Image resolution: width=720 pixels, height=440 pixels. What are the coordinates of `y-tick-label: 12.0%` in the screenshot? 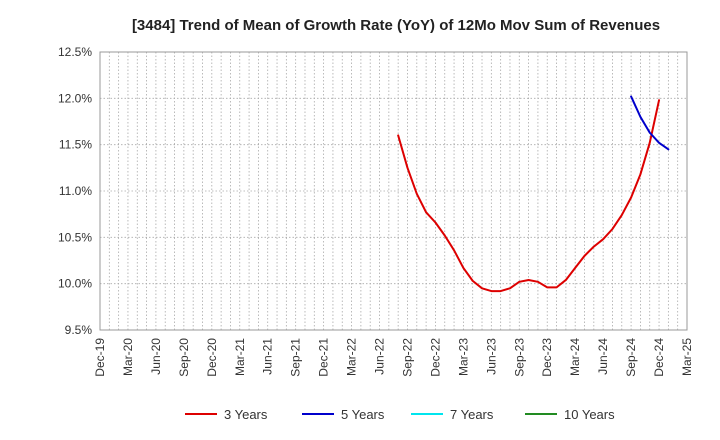 It's located at (75, 98).